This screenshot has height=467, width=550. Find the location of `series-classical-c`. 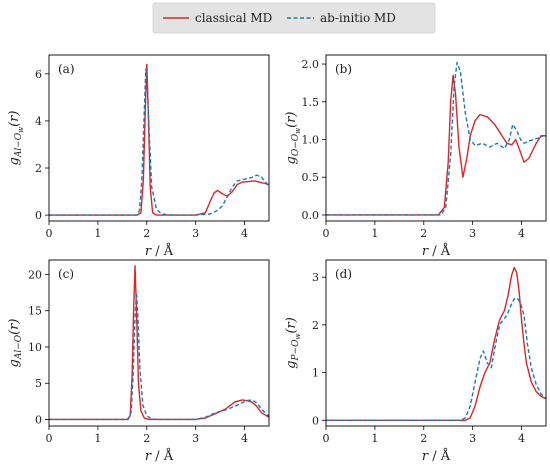

series-classical-c is located at coordinates (159, 343).